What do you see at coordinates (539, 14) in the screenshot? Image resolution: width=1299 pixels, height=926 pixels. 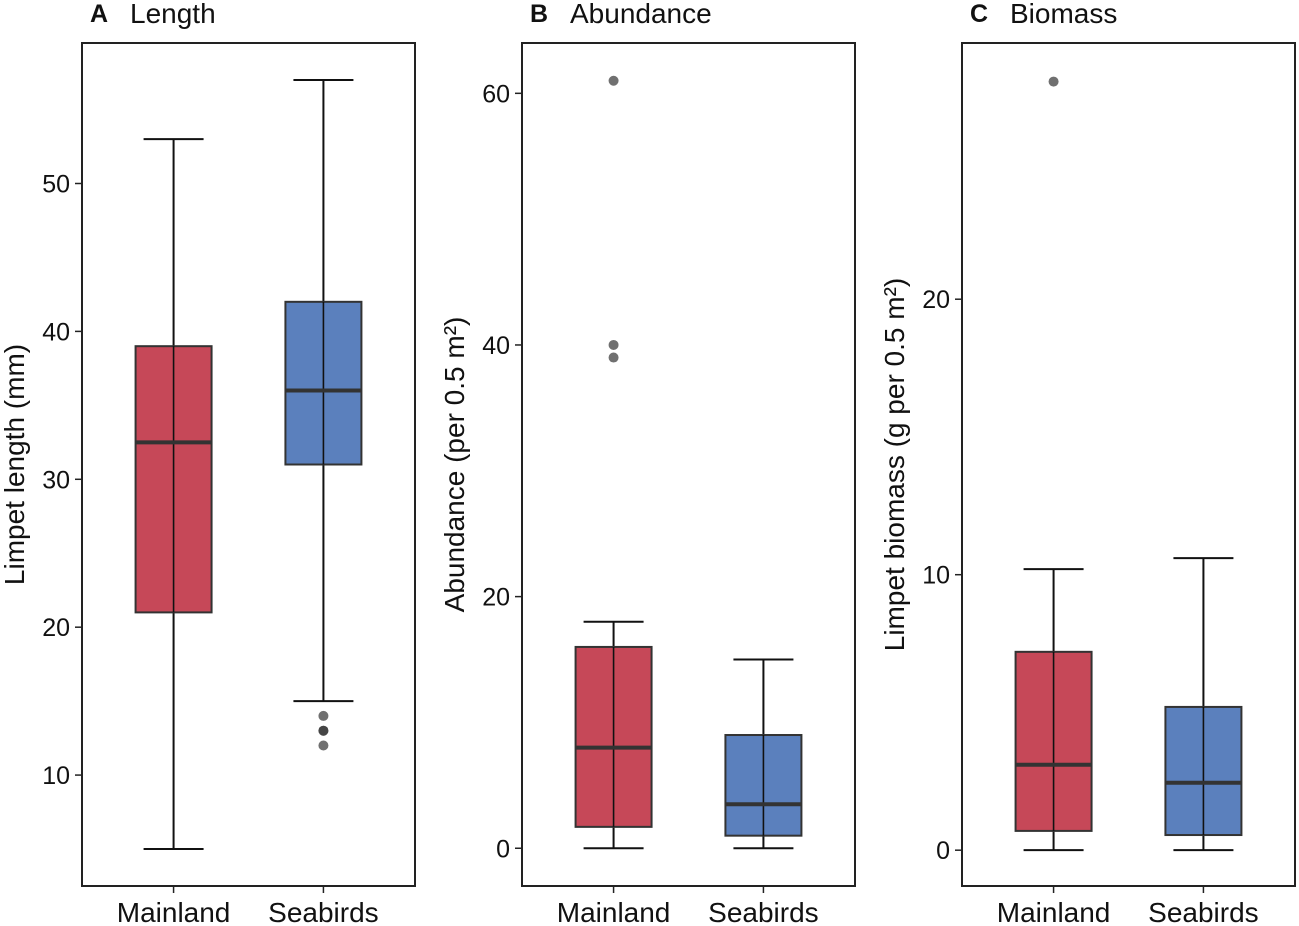 I see `panel-letter: B` at bounding box center [539, 14].